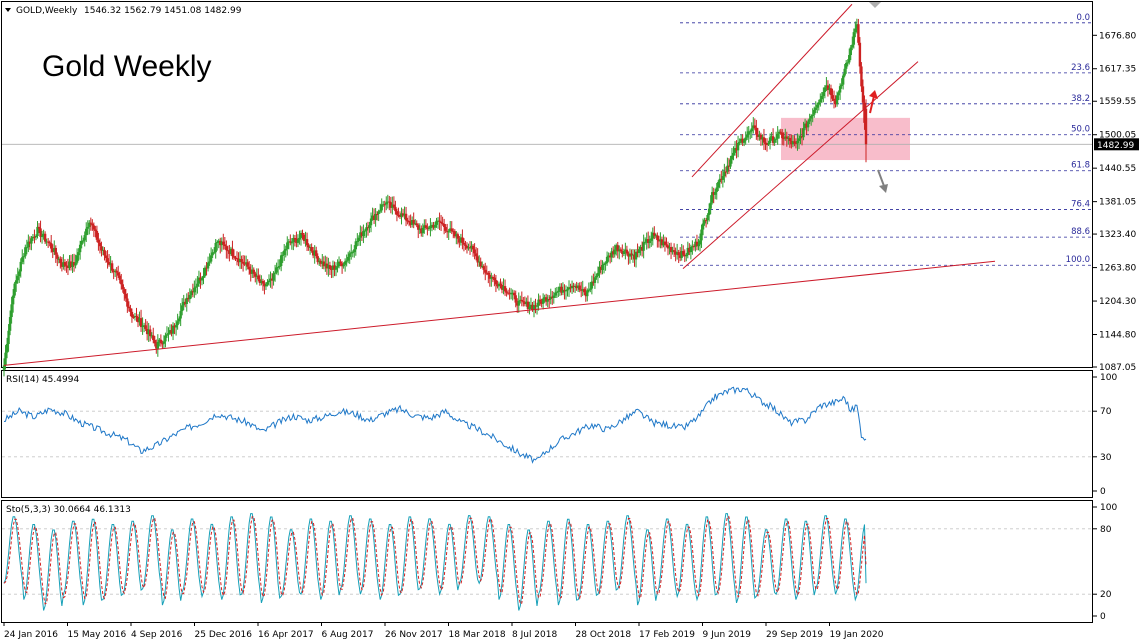 The image size is (1139, 641). I want to click on rsi-line, so click(435, 425).